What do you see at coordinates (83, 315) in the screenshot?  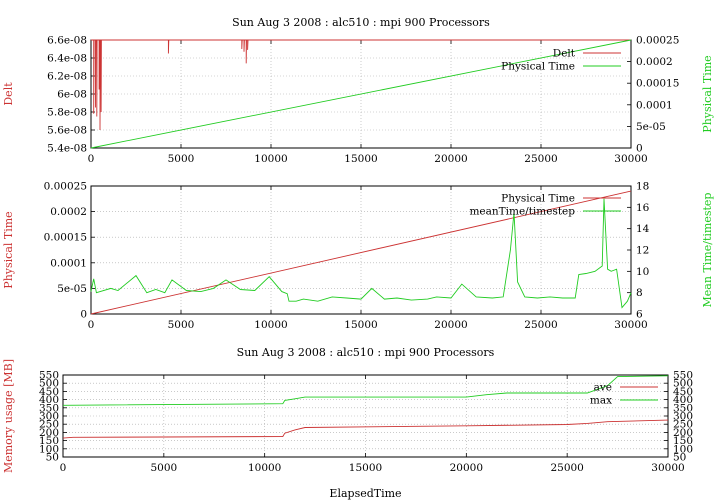 I see `y-tick-label: 0` at bounding box center [83, 315].